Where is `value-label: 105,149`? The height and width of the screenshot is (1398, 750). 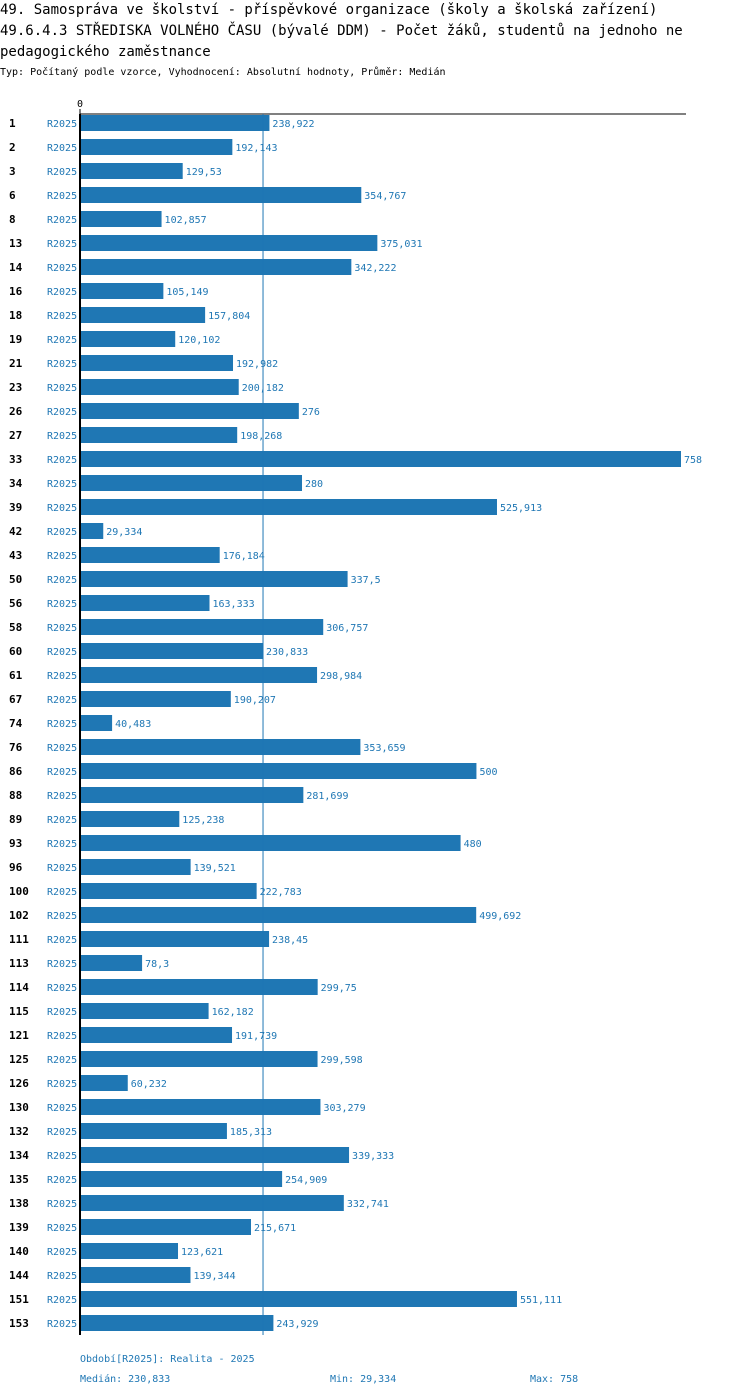
value-label: 105,149 is located at coordinates (187, 292).